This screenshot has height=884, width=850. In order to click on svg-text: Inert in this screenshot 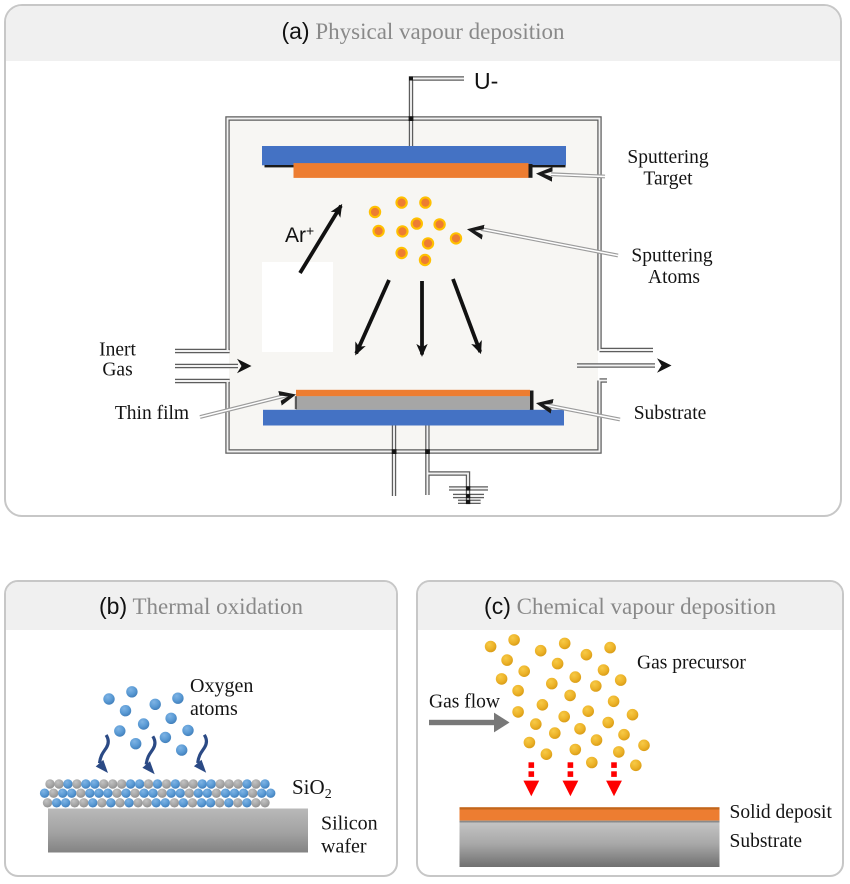, I will do `click(117, 350)`.